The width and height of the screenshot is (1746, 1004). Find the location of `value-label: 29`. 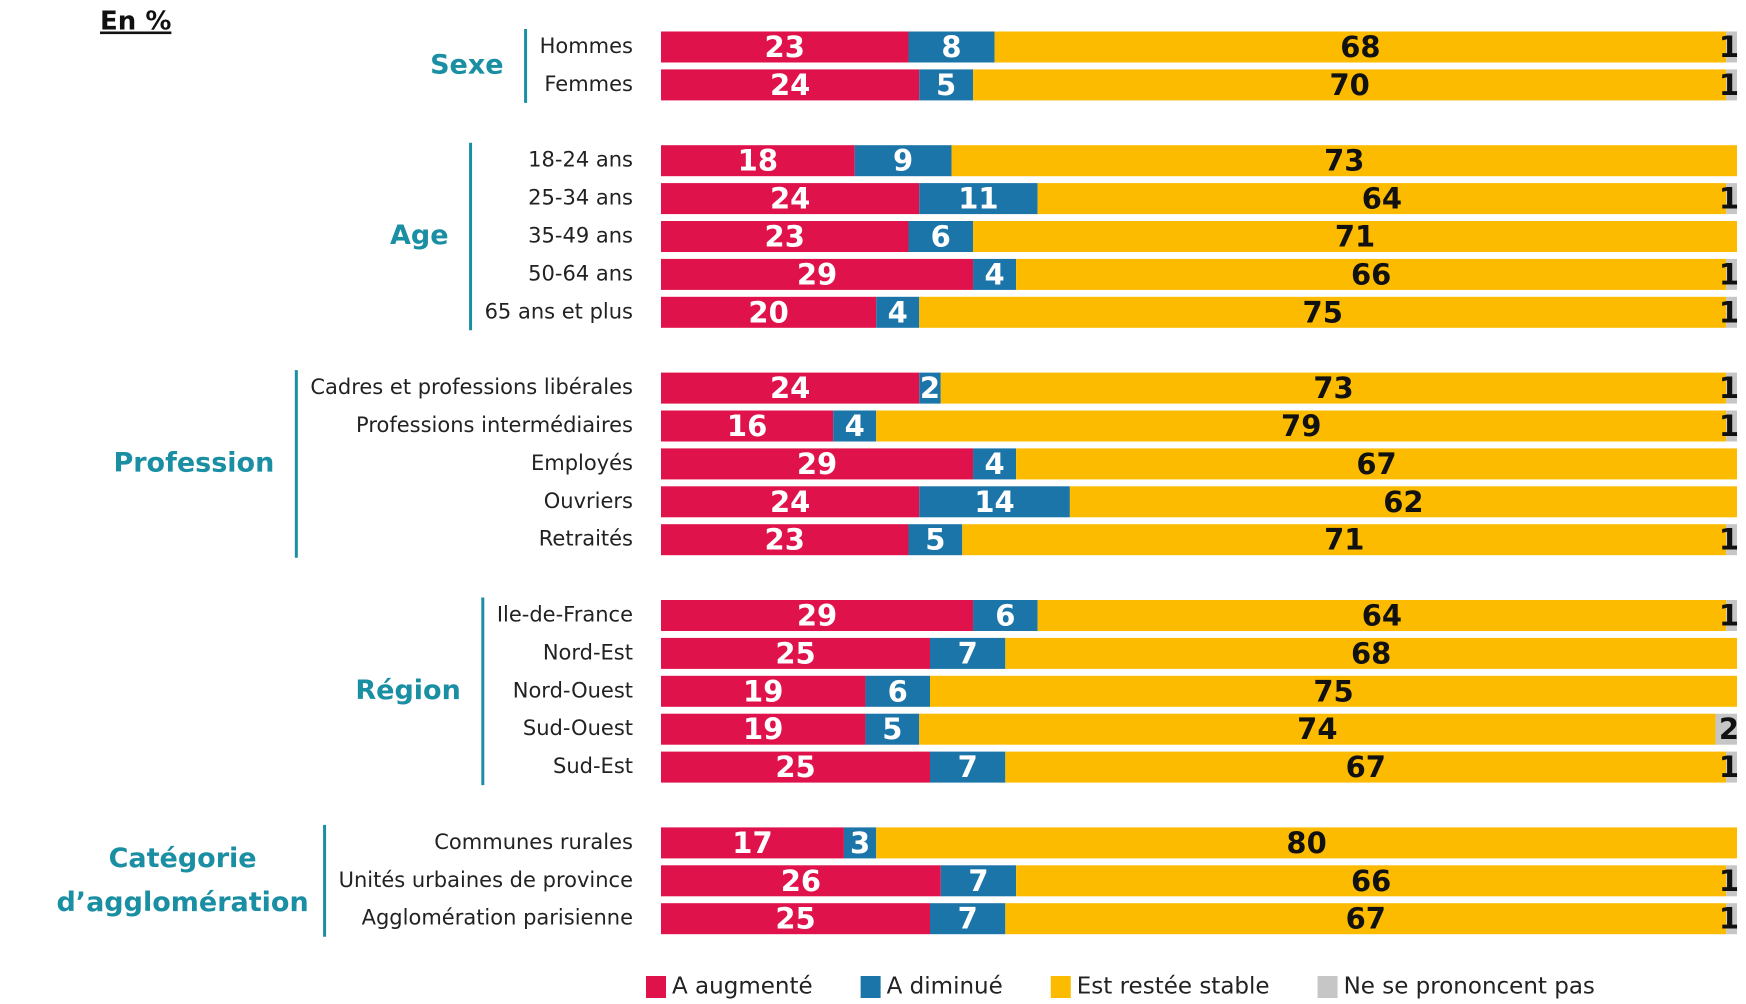

value-label: 29 is located at coordinates (817, 274).